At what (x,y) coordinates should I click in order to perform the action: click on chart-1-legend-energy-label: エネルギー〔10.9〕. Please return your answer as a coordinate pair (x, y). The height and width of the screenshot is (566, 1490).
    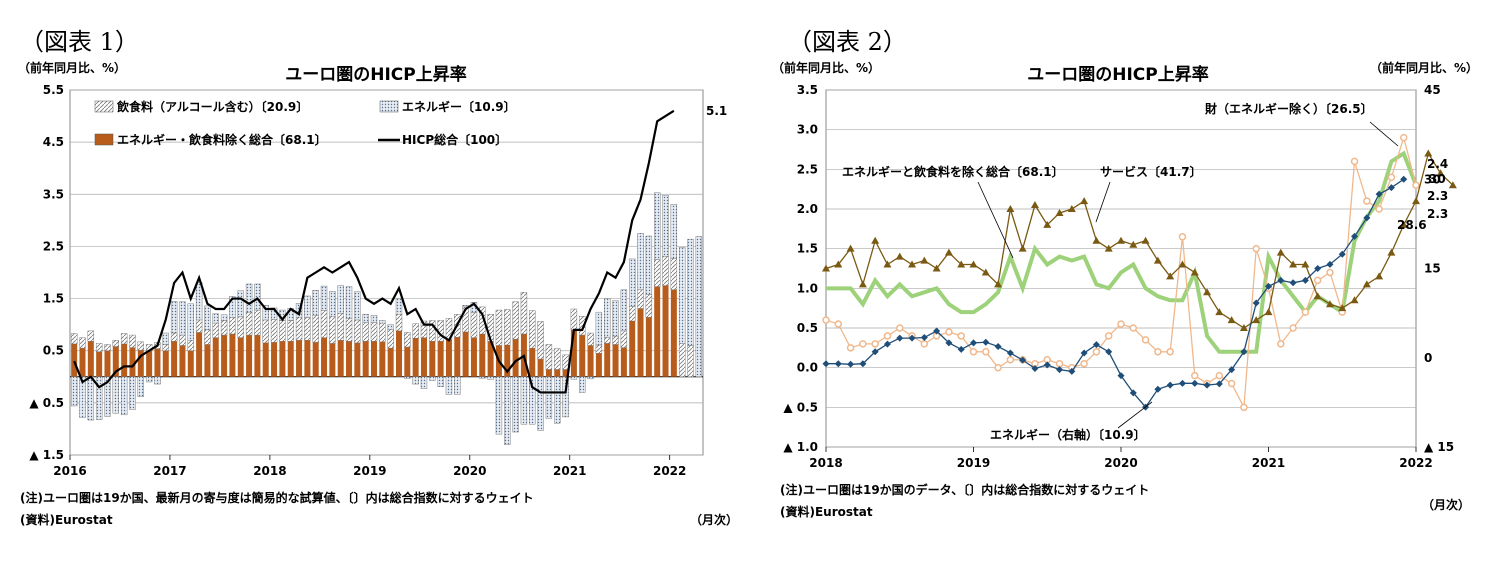
    Looking at the image, I should click on (459, 106).